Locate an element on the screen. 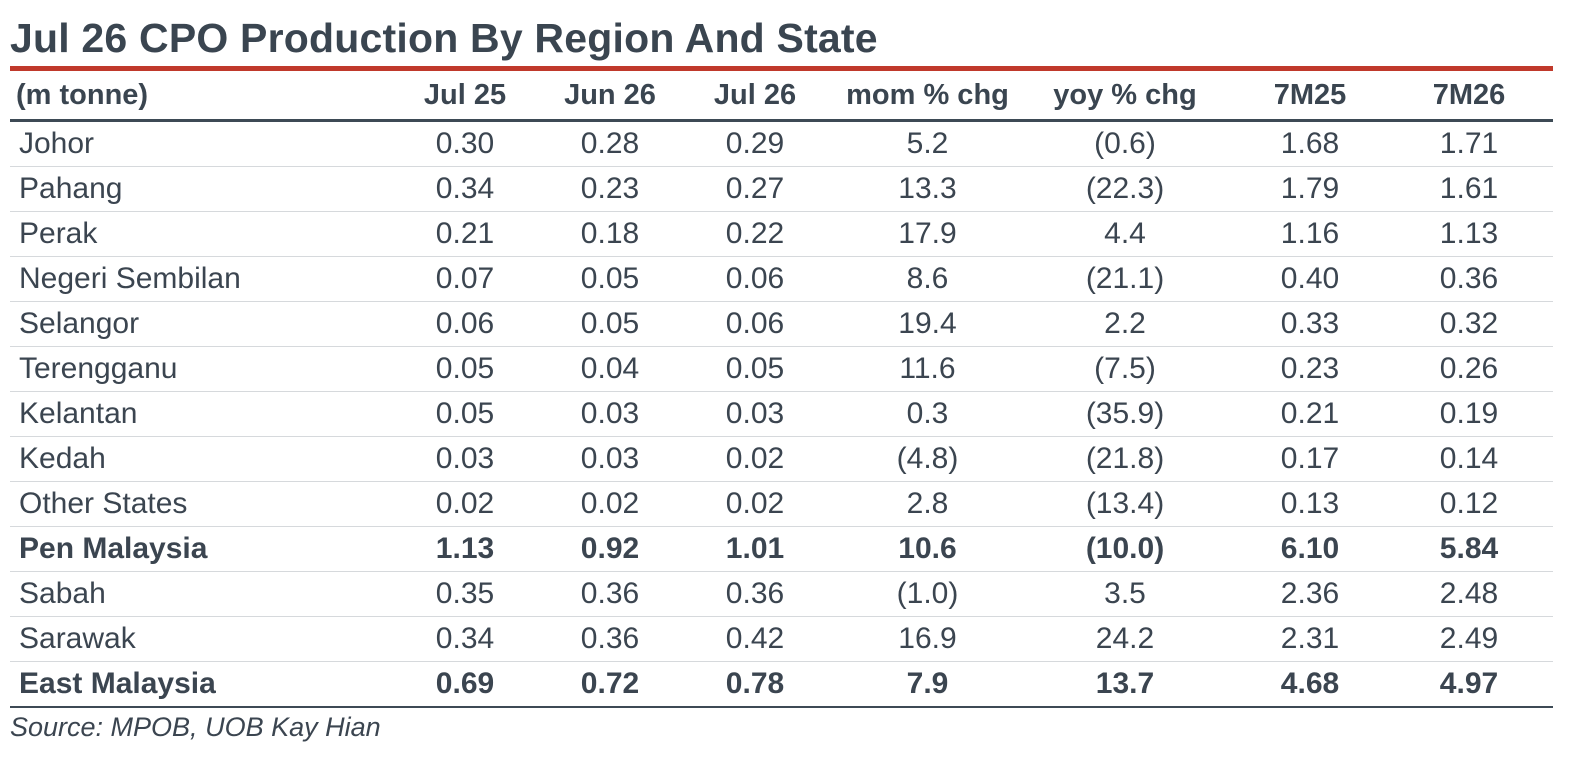  jun-26-value: 0.04 is located at coordinates (610, 369).